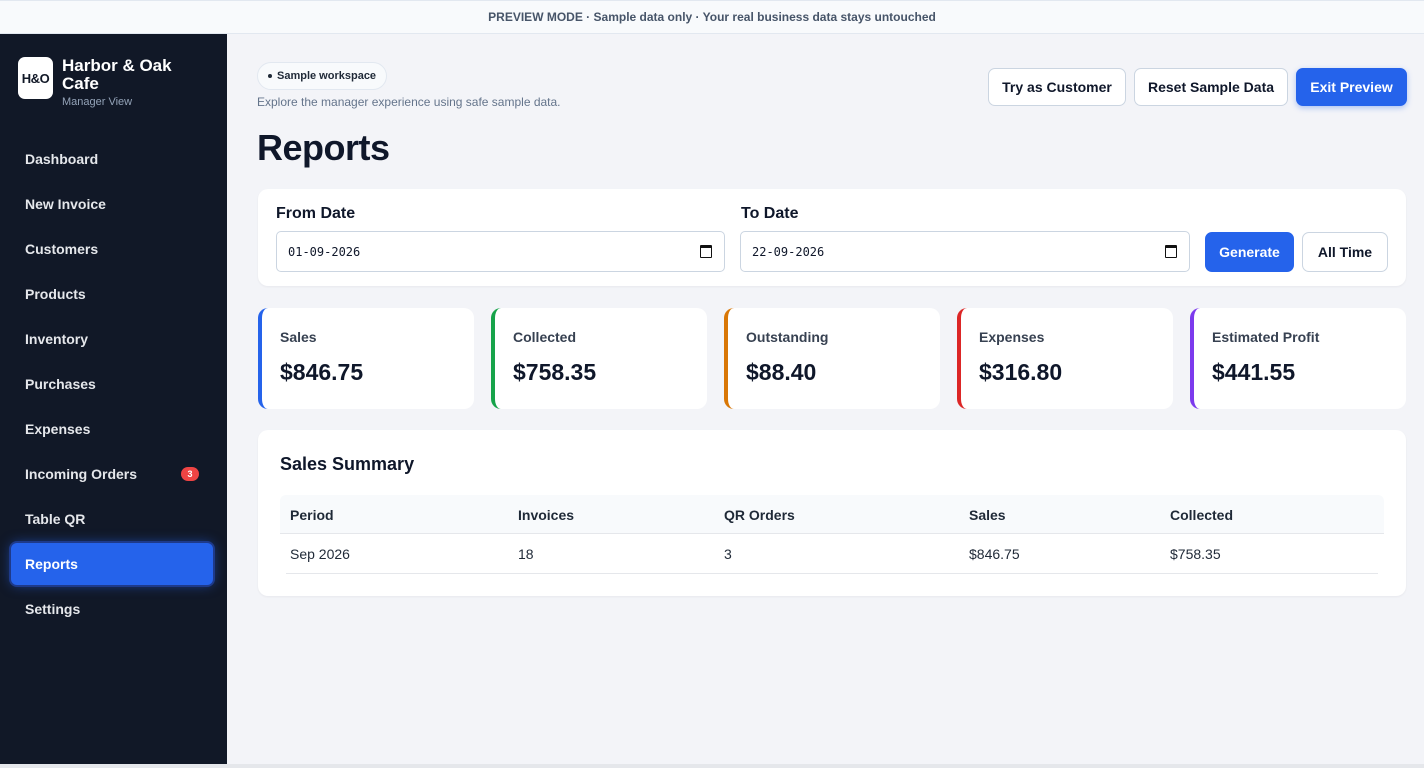 This screenshot has height=768, width=1424. What do you see at coordinates (987, 514) in the screenshot?
I see `column-header-sales: Sales` at bounding box center [987, 514].